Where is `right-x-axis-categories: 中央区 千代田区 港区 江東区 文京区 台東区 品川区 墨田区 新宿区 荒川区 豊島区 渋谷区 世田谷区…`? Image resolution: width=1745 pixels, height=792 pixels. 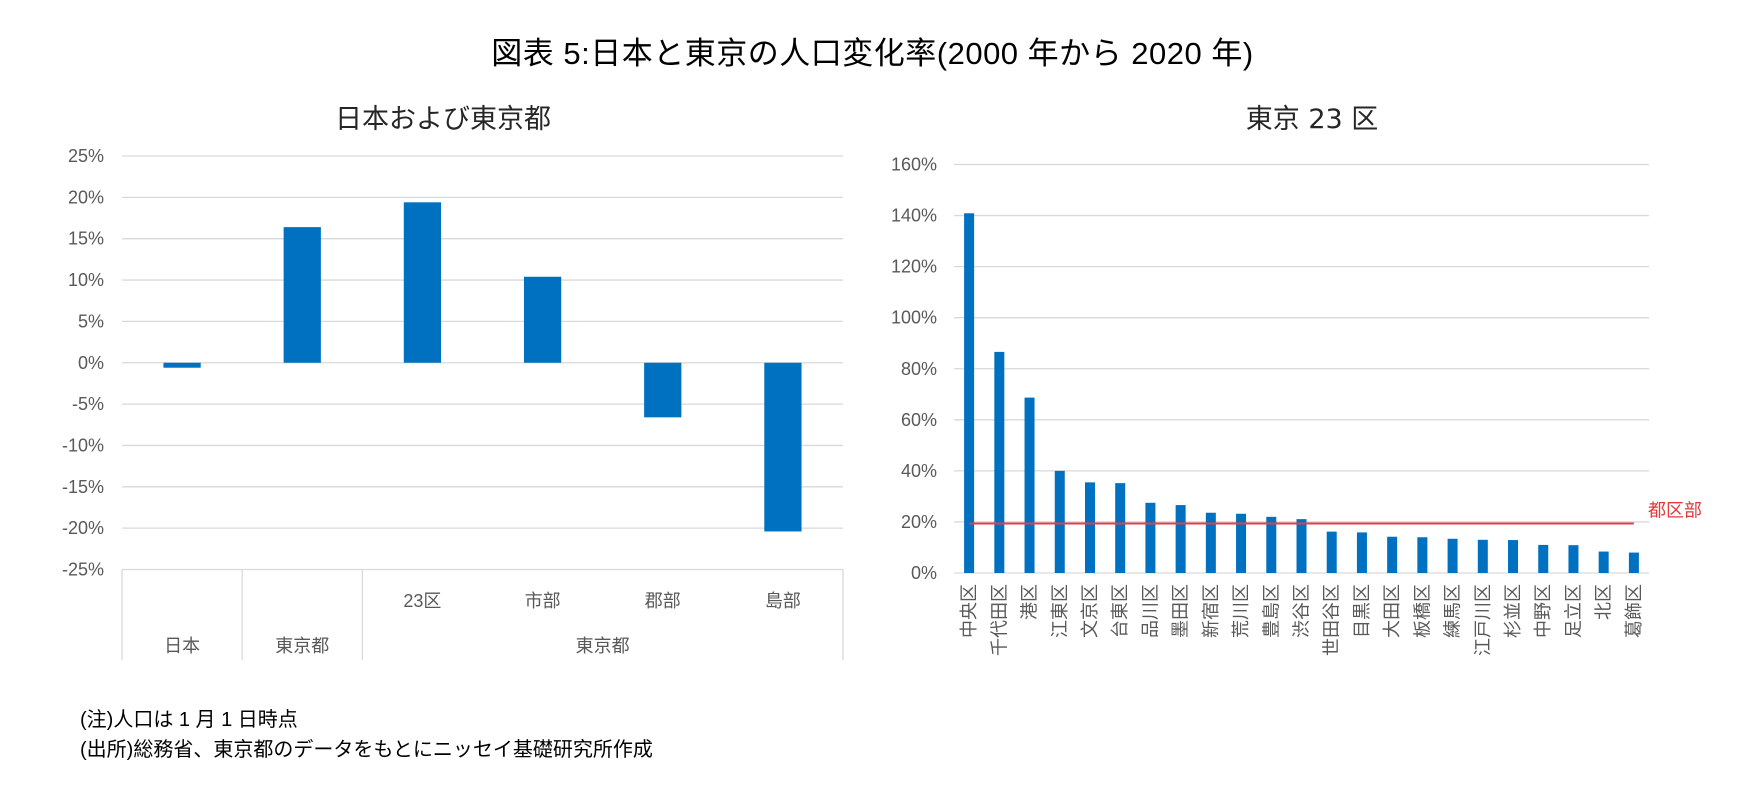 right-x-axis-categories: 中央区 千代田区 港区 江東区 文京区 台東区 品川区 墨田区 新宿区 荒川区 豊島区 渋谷区 世田谷区… is located at coordinates (1301, 620).